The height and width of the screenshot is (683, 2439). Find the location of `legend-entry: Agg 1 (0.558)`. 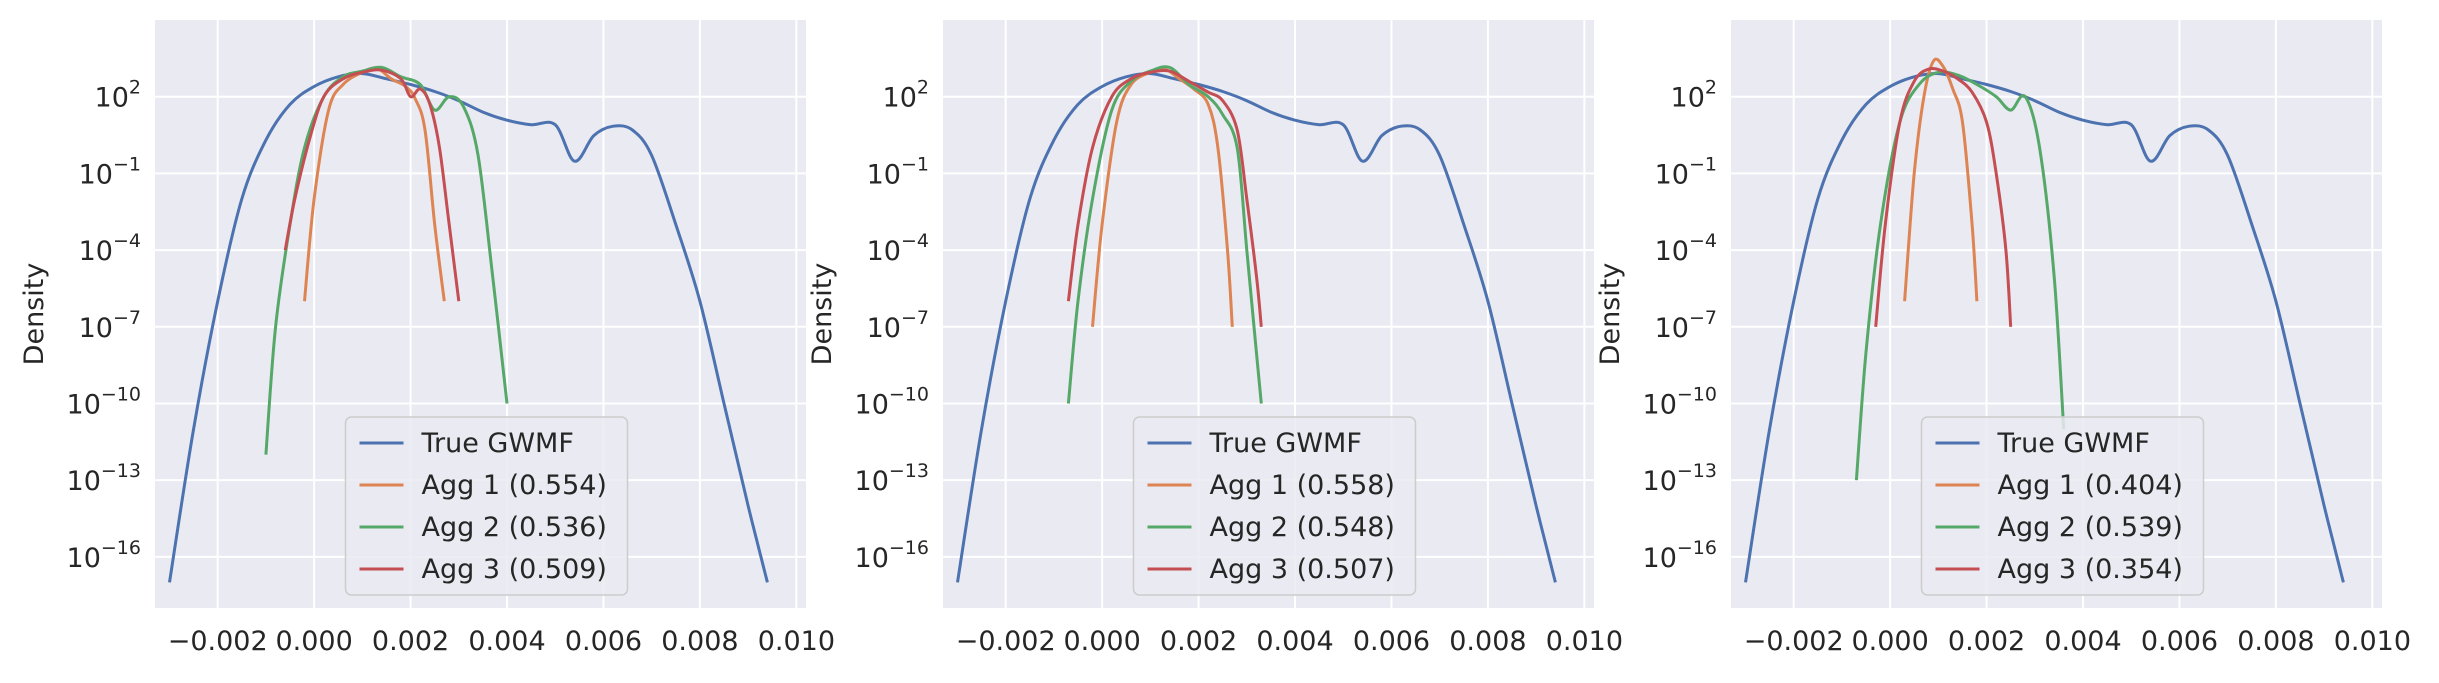

legend-entry: Agg 1 (0.558) is located at coordinates (1302, 485).